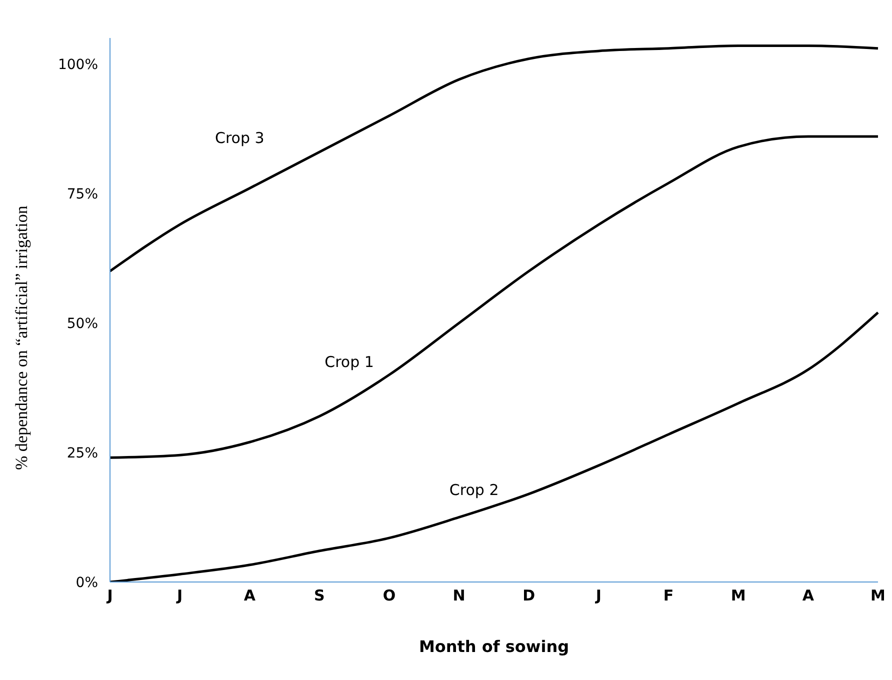 This screenshot has width=892, height=680. I want to click on x-tick-label: O, so click(389, 595).